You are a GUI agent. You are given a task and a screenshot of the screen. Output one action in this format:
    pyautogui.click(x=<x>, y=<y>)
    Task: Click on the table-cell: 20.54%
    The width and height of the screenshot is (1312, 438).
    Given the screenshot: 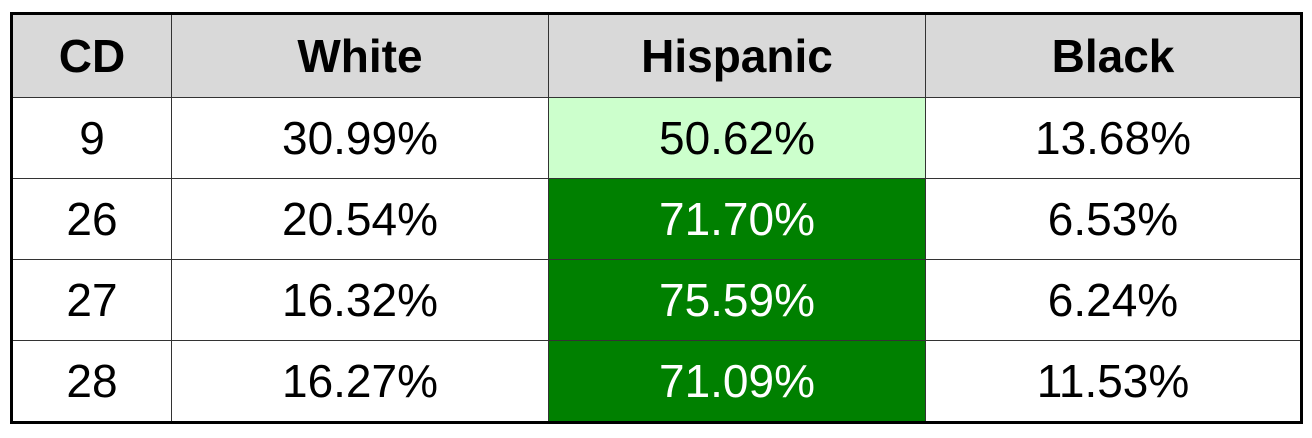 What is the action you would take?
    pyautogui.click(x=360, y=219)
    